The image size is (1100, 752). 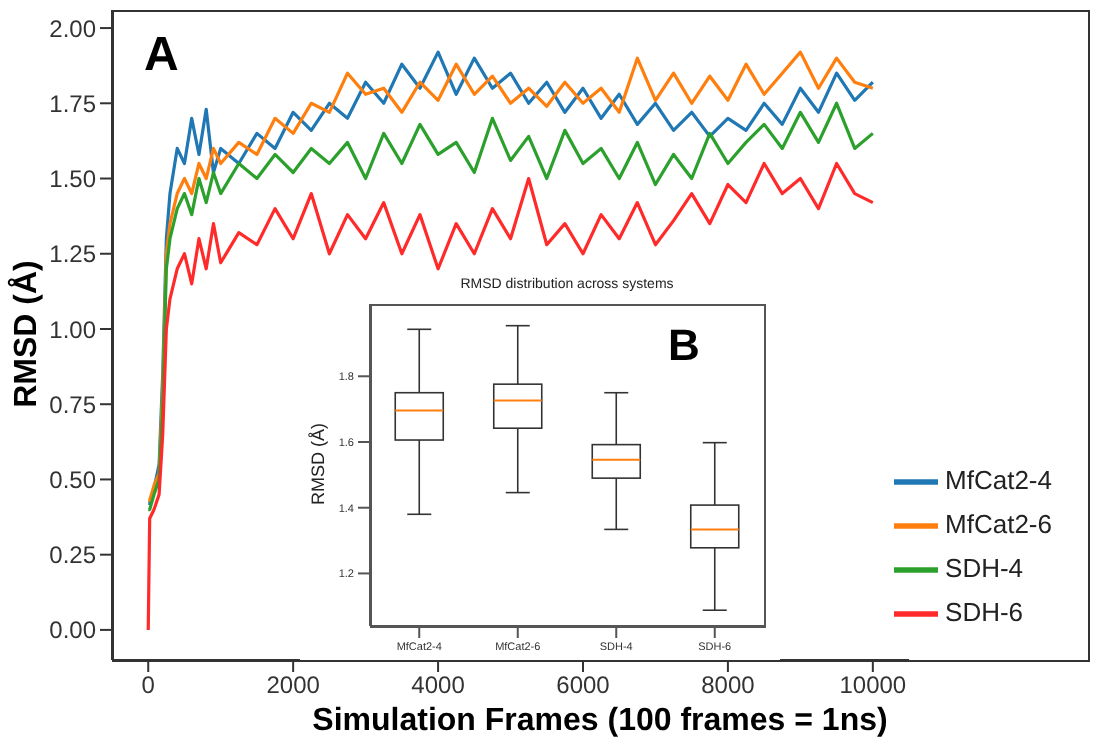 What do you see at coordinates (73, 254) in the screenshot?
I see `y-tick-label: 1.25` at bounding box center [73, 254].